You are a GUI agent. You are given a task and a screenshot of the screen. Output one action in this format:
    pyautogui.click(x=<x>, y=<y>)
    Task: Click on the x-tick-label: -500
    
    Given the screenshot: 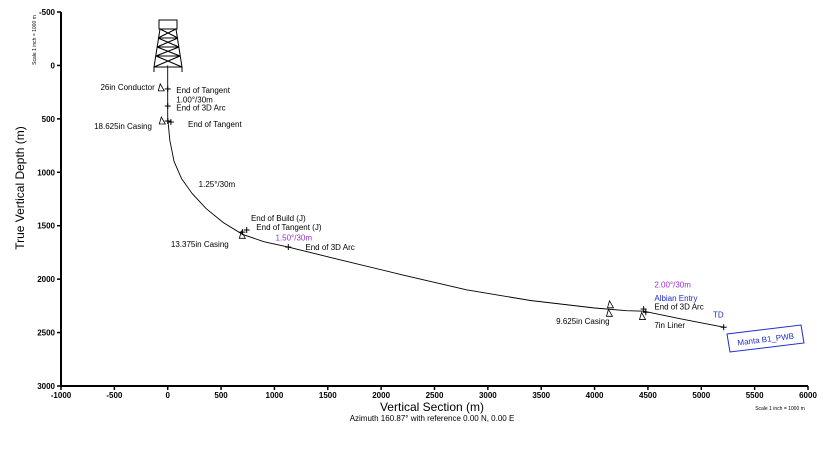 What is the action you would take?
    pyautogui.click(x=114, y=395)
    